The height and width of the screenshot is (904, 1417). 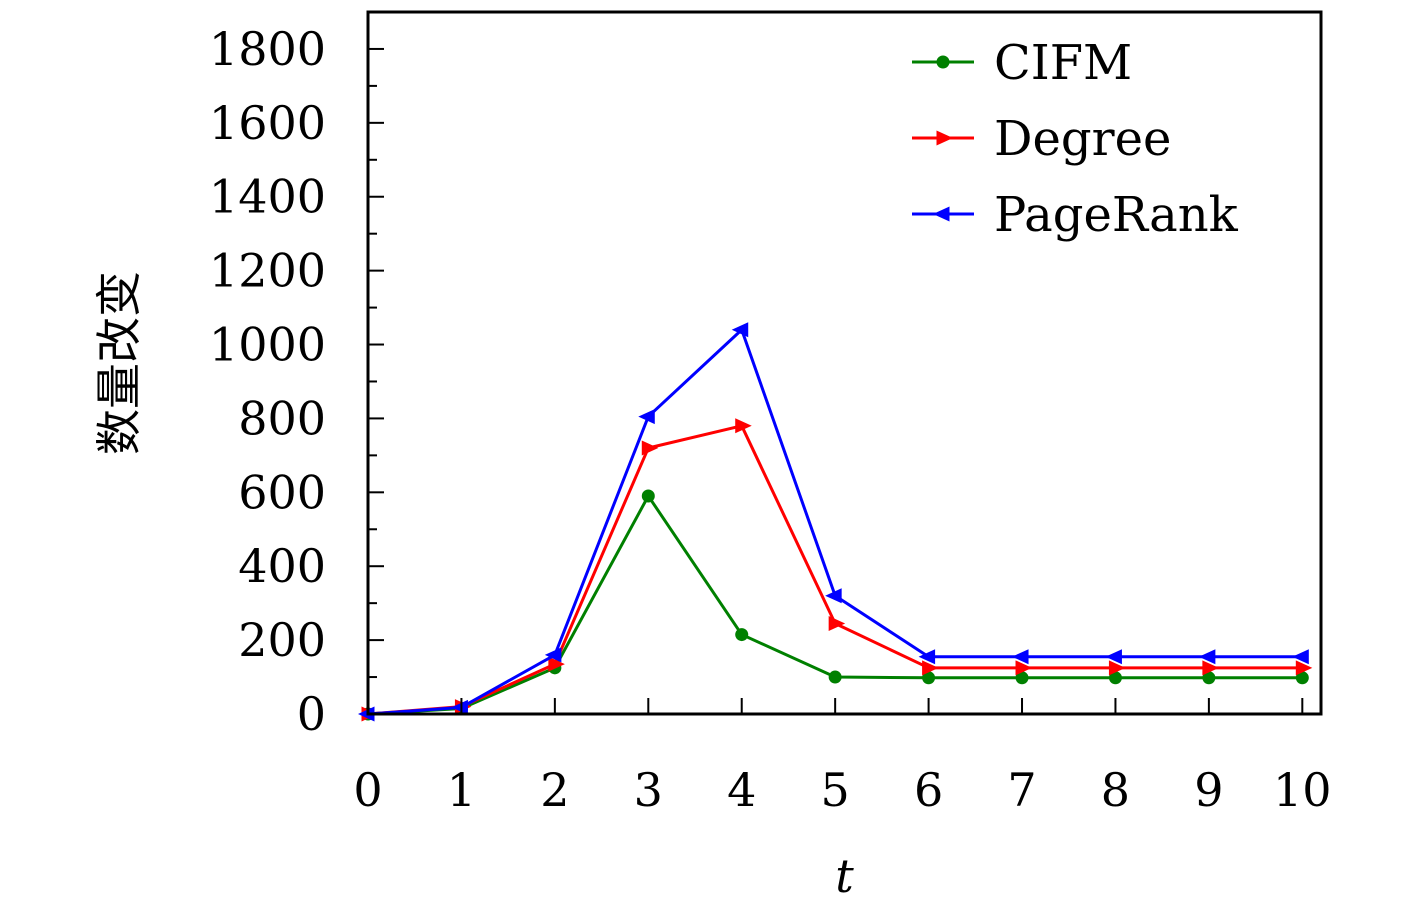 What do you see at coordinates (1063, 63) in the screenshot?
I see `legend-label-cifm: CIFM` at bounding box center [1063, 63].